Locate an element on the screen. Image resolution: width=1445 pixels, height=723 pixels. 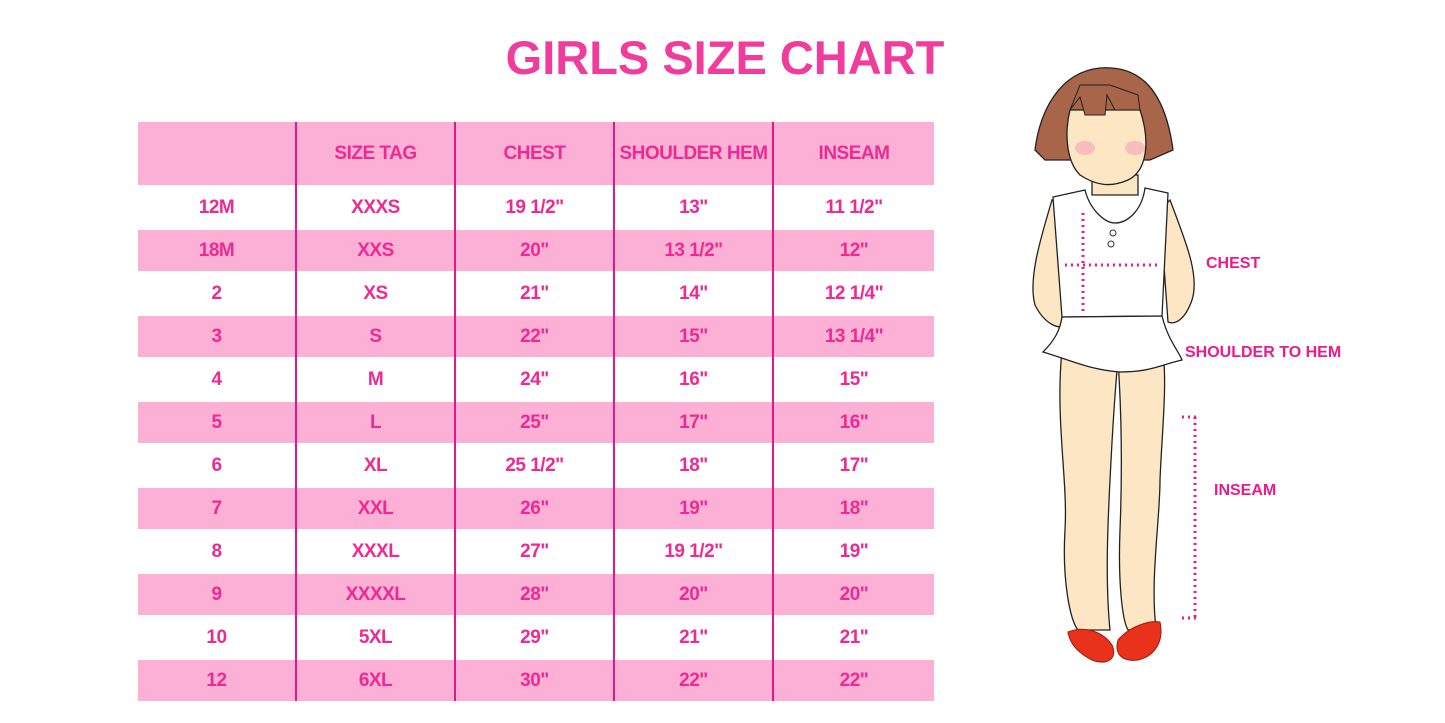
table-row: 7 XXL 26" 19" 18" is located at coordinates (536, 508).